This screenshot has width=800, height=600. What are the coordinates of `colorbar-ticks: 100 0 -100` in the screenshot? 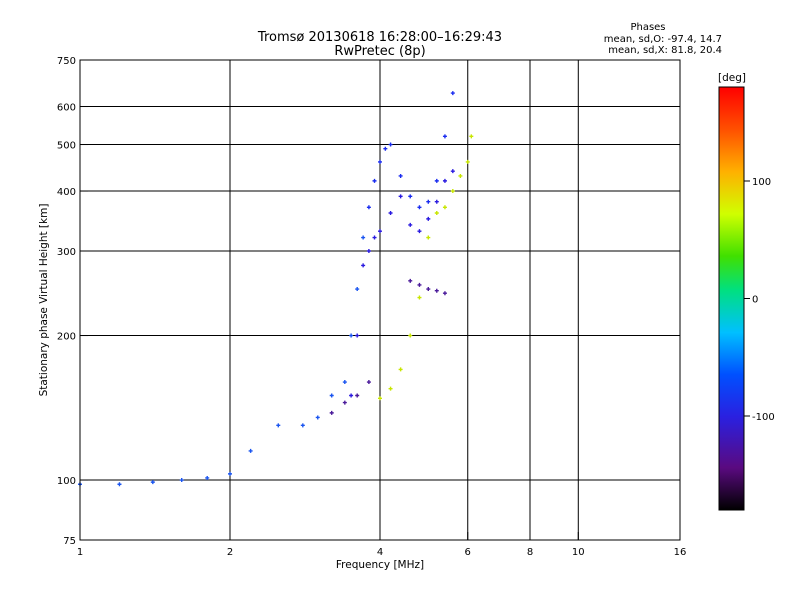 It's located at (759, 300).